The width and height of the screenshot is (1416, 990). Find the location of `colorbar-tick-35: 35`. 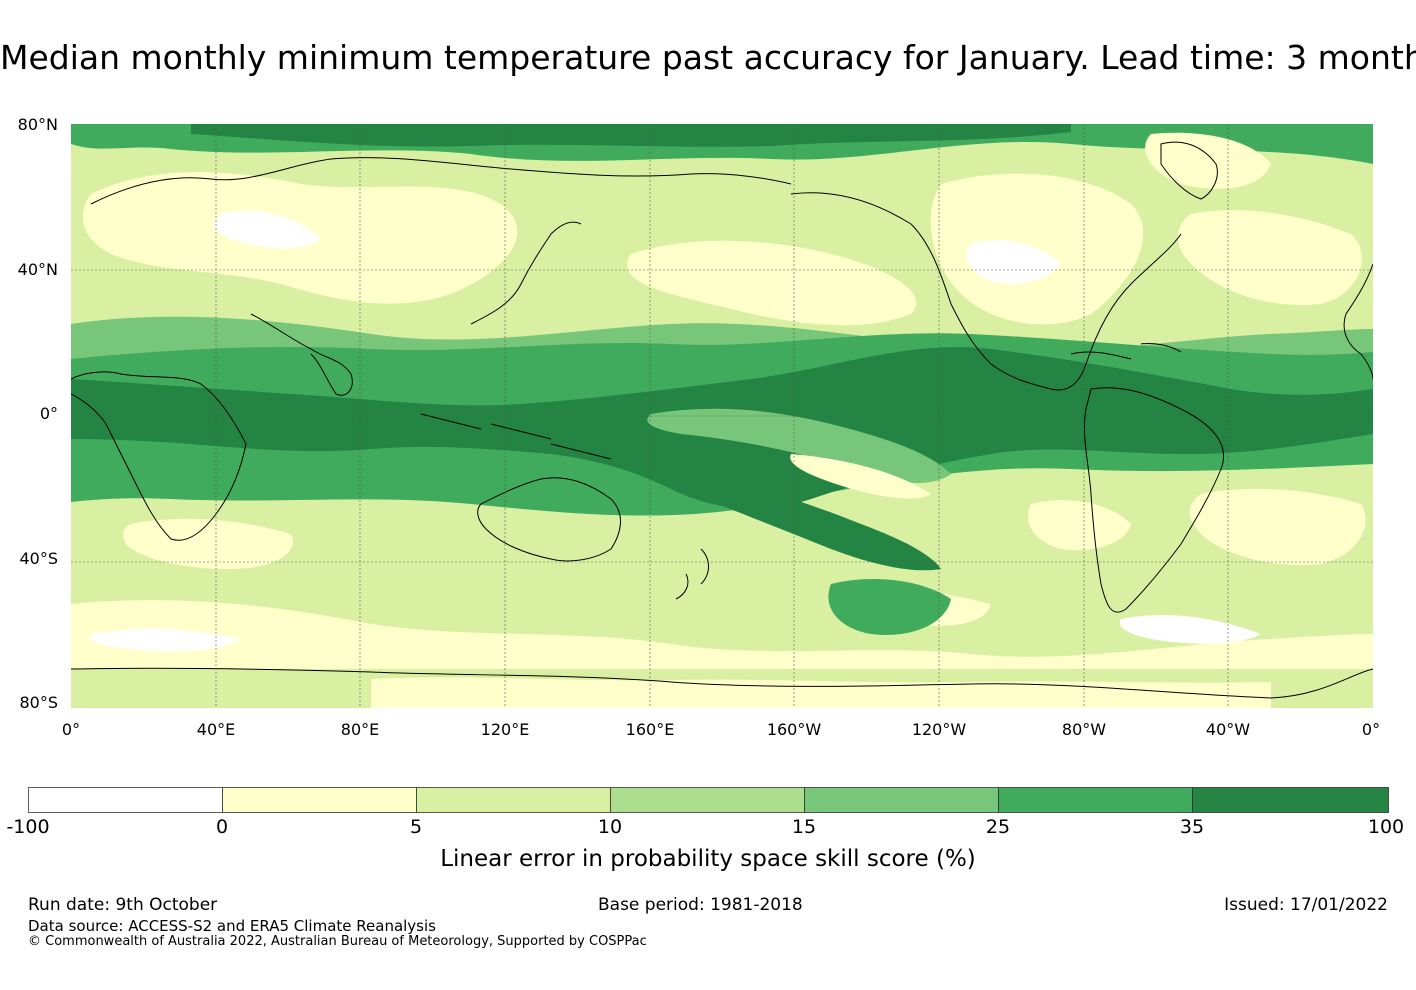

colorbar-tick-35: 35 is located at coordinates (1192, 827).